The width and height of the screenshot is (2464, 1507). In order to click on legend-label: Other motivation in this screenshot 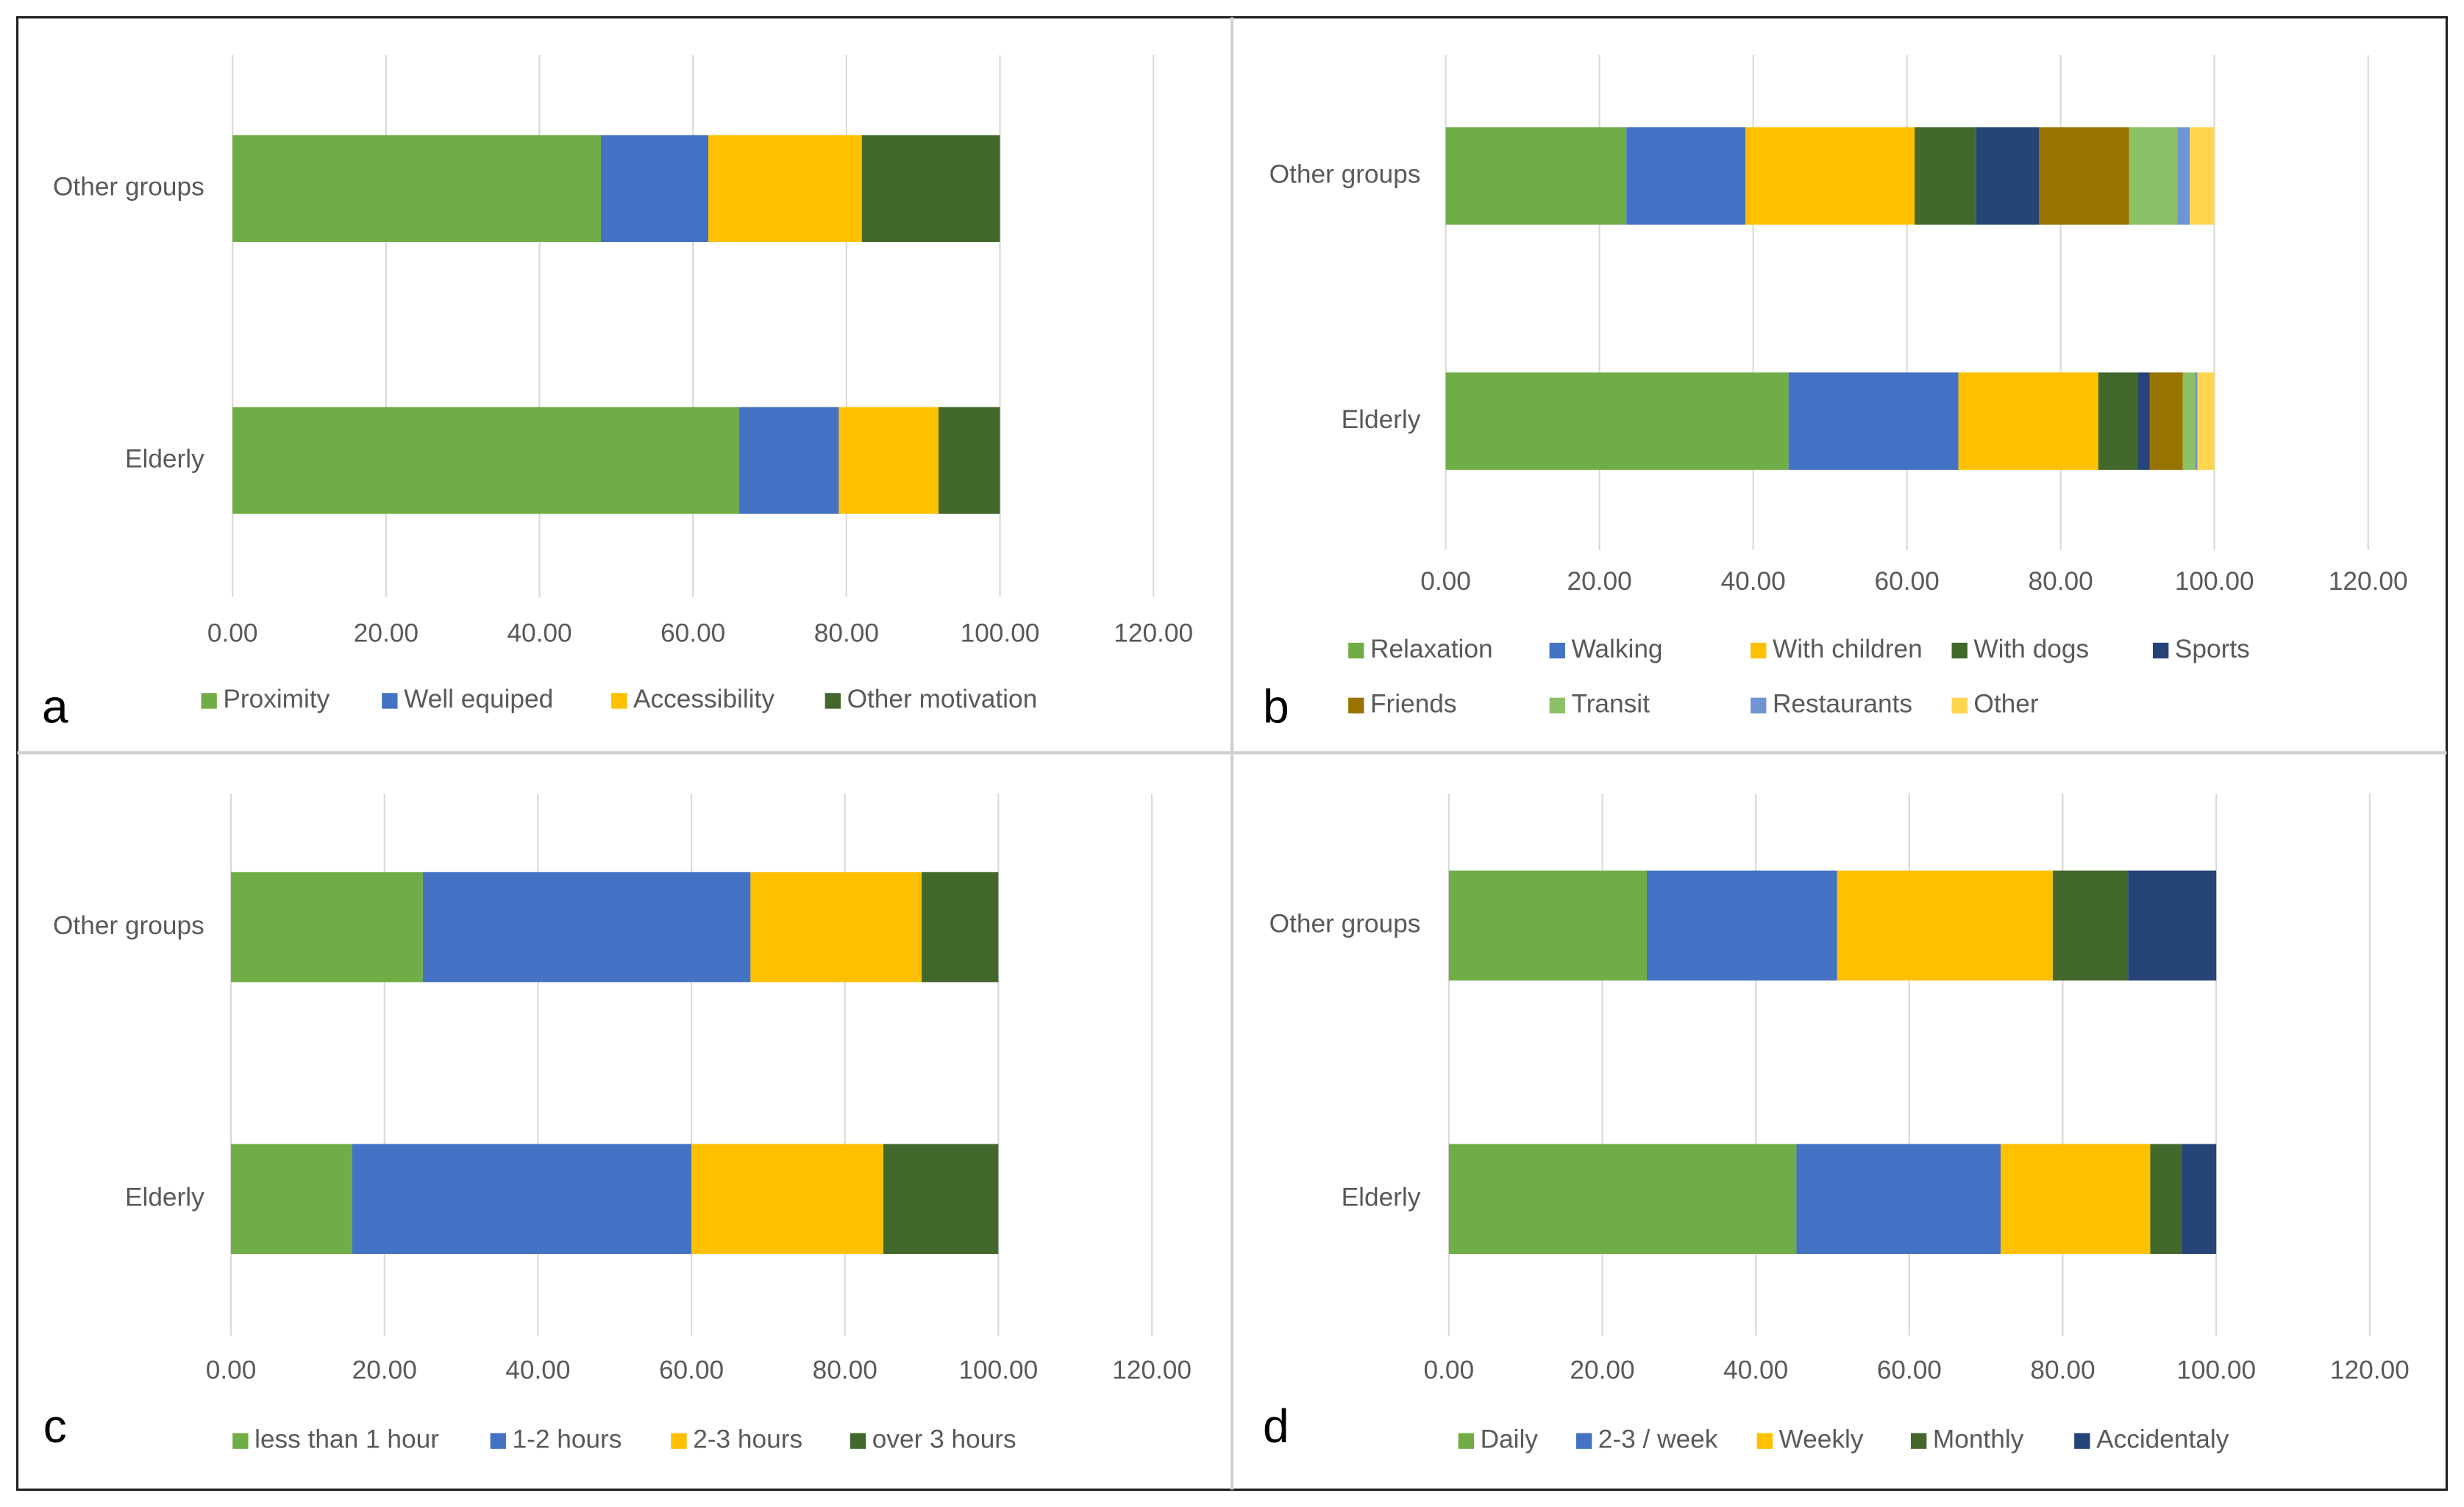, I will do `click(942, 699)`.